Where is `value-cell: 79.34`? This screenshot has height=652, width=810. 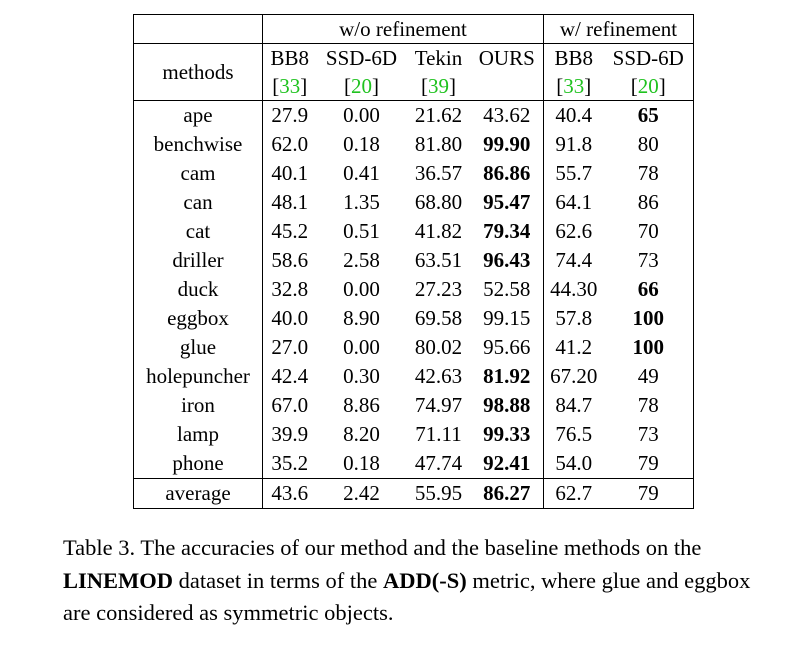 value-cell: 79.34 is located at coordinates (507, 231).